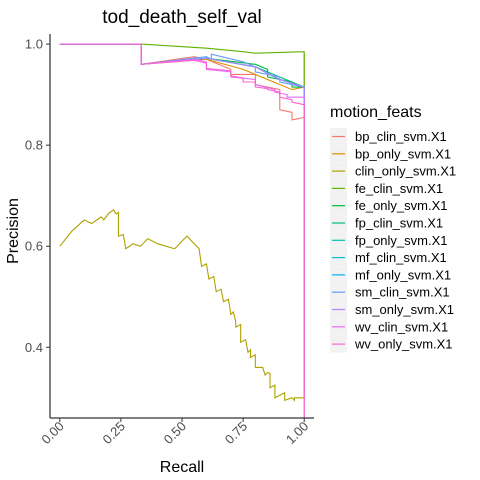 The image size is (480, 480). I want to click on x-axis-title: Recall, so click(182, 467).